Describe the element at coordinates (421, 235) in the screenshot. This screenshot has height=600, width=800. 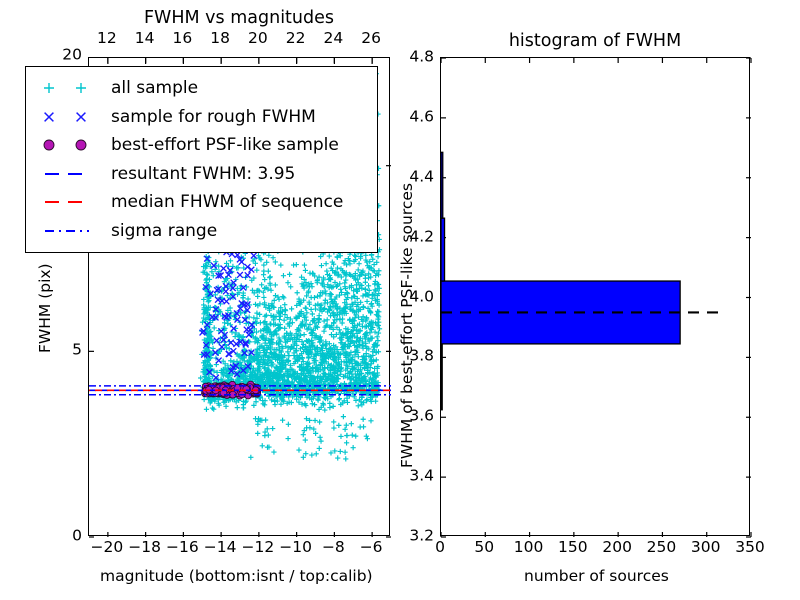
I see `tick-label: 4.2` at that location.